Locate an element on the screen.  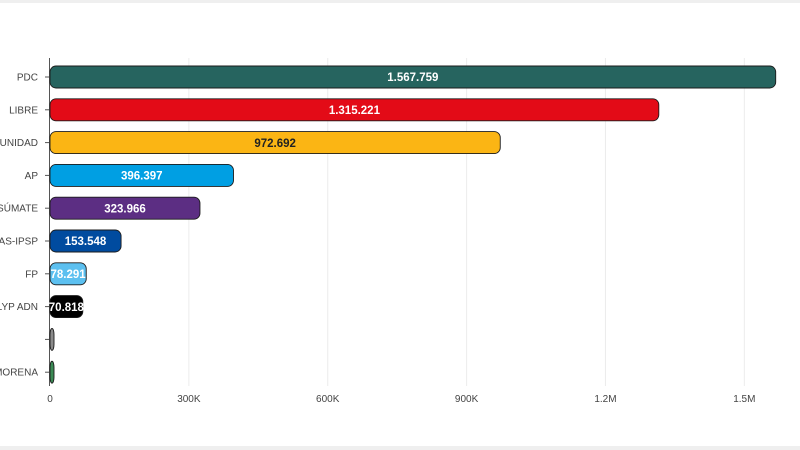
bar-value-label: 153.548 is located at coordinates (86, 242).